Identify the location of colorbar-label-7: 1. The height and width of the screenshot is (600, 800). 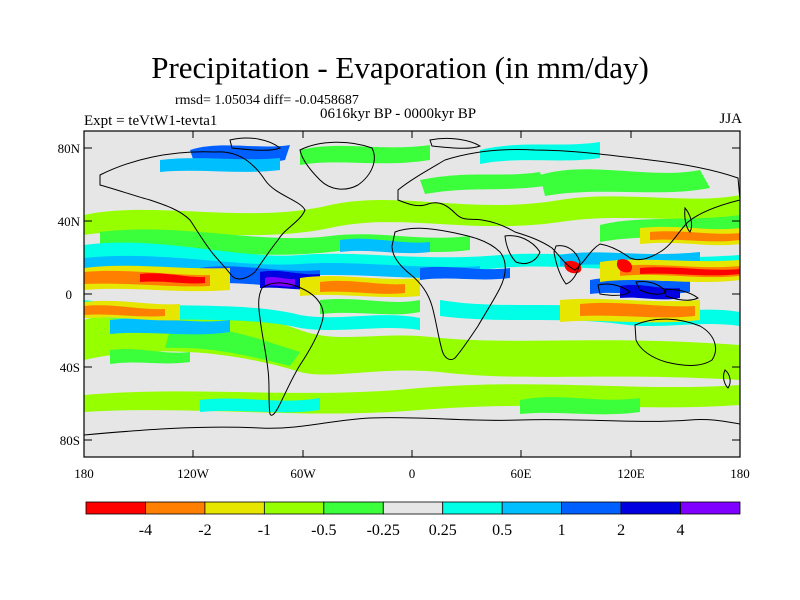
(562, 530).